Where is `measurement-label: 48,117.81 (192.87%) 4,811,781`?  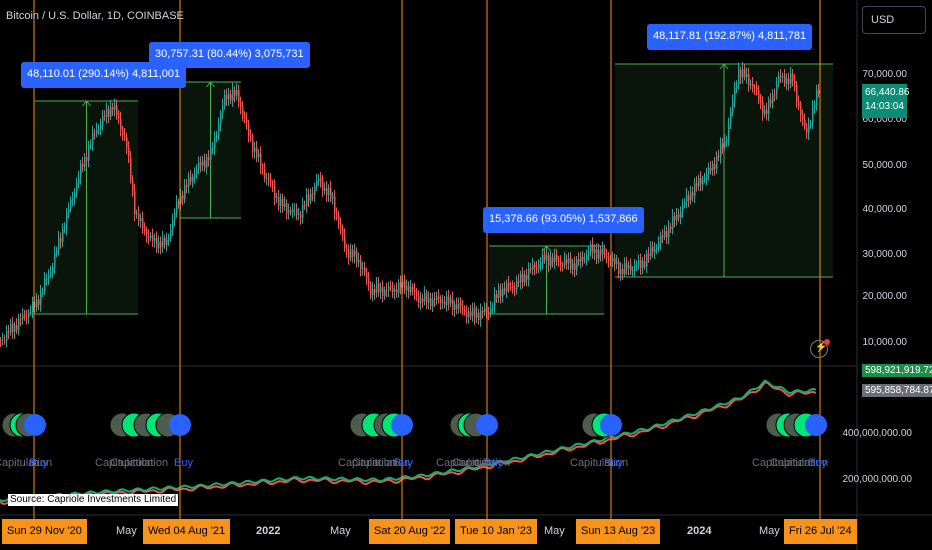
measurement-label: 48,117.81 (192.87%) 4,811,781 is located at coordinates (730, 37).